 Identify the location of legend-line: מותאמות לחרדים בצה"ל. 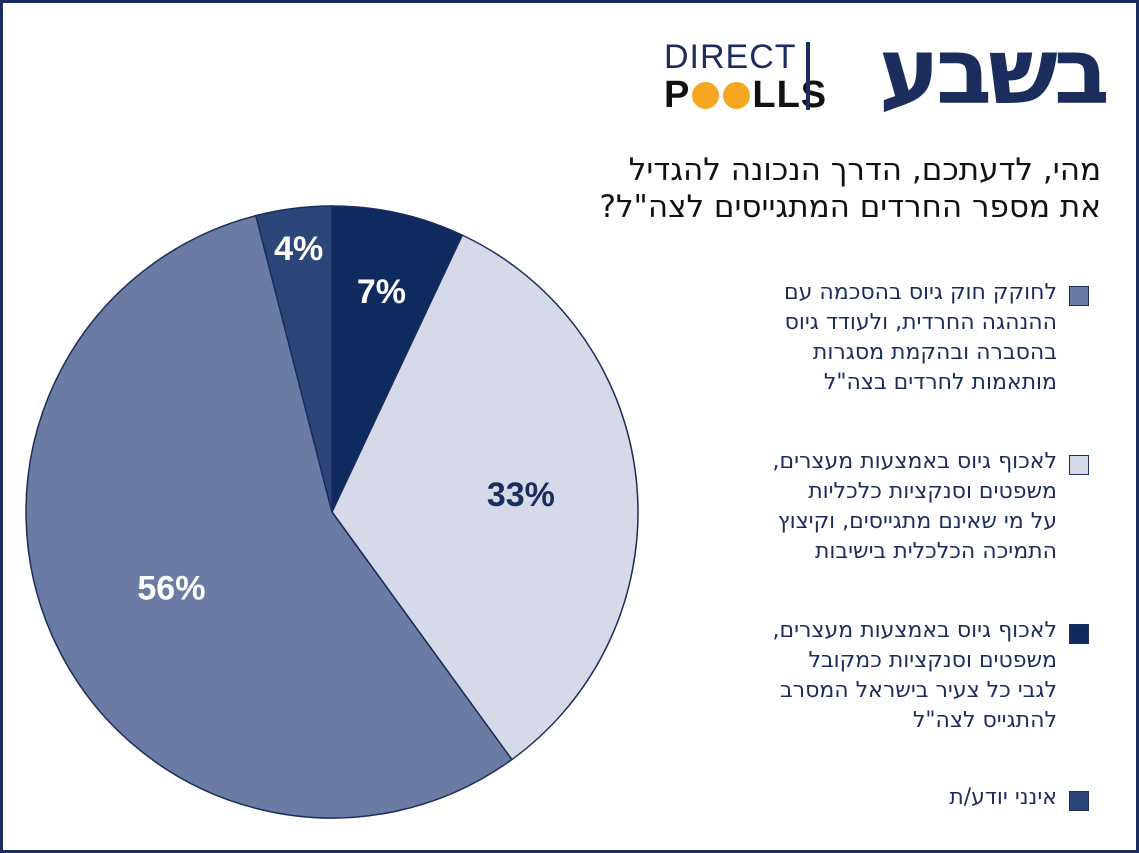
(940, 382).